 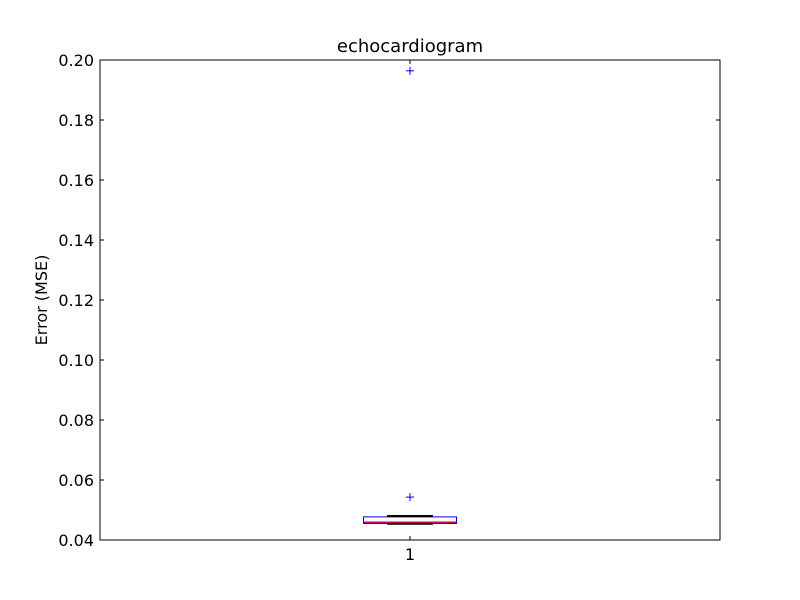 I want to click on chart-title: echocardiogram, so click(x=410, y=46).